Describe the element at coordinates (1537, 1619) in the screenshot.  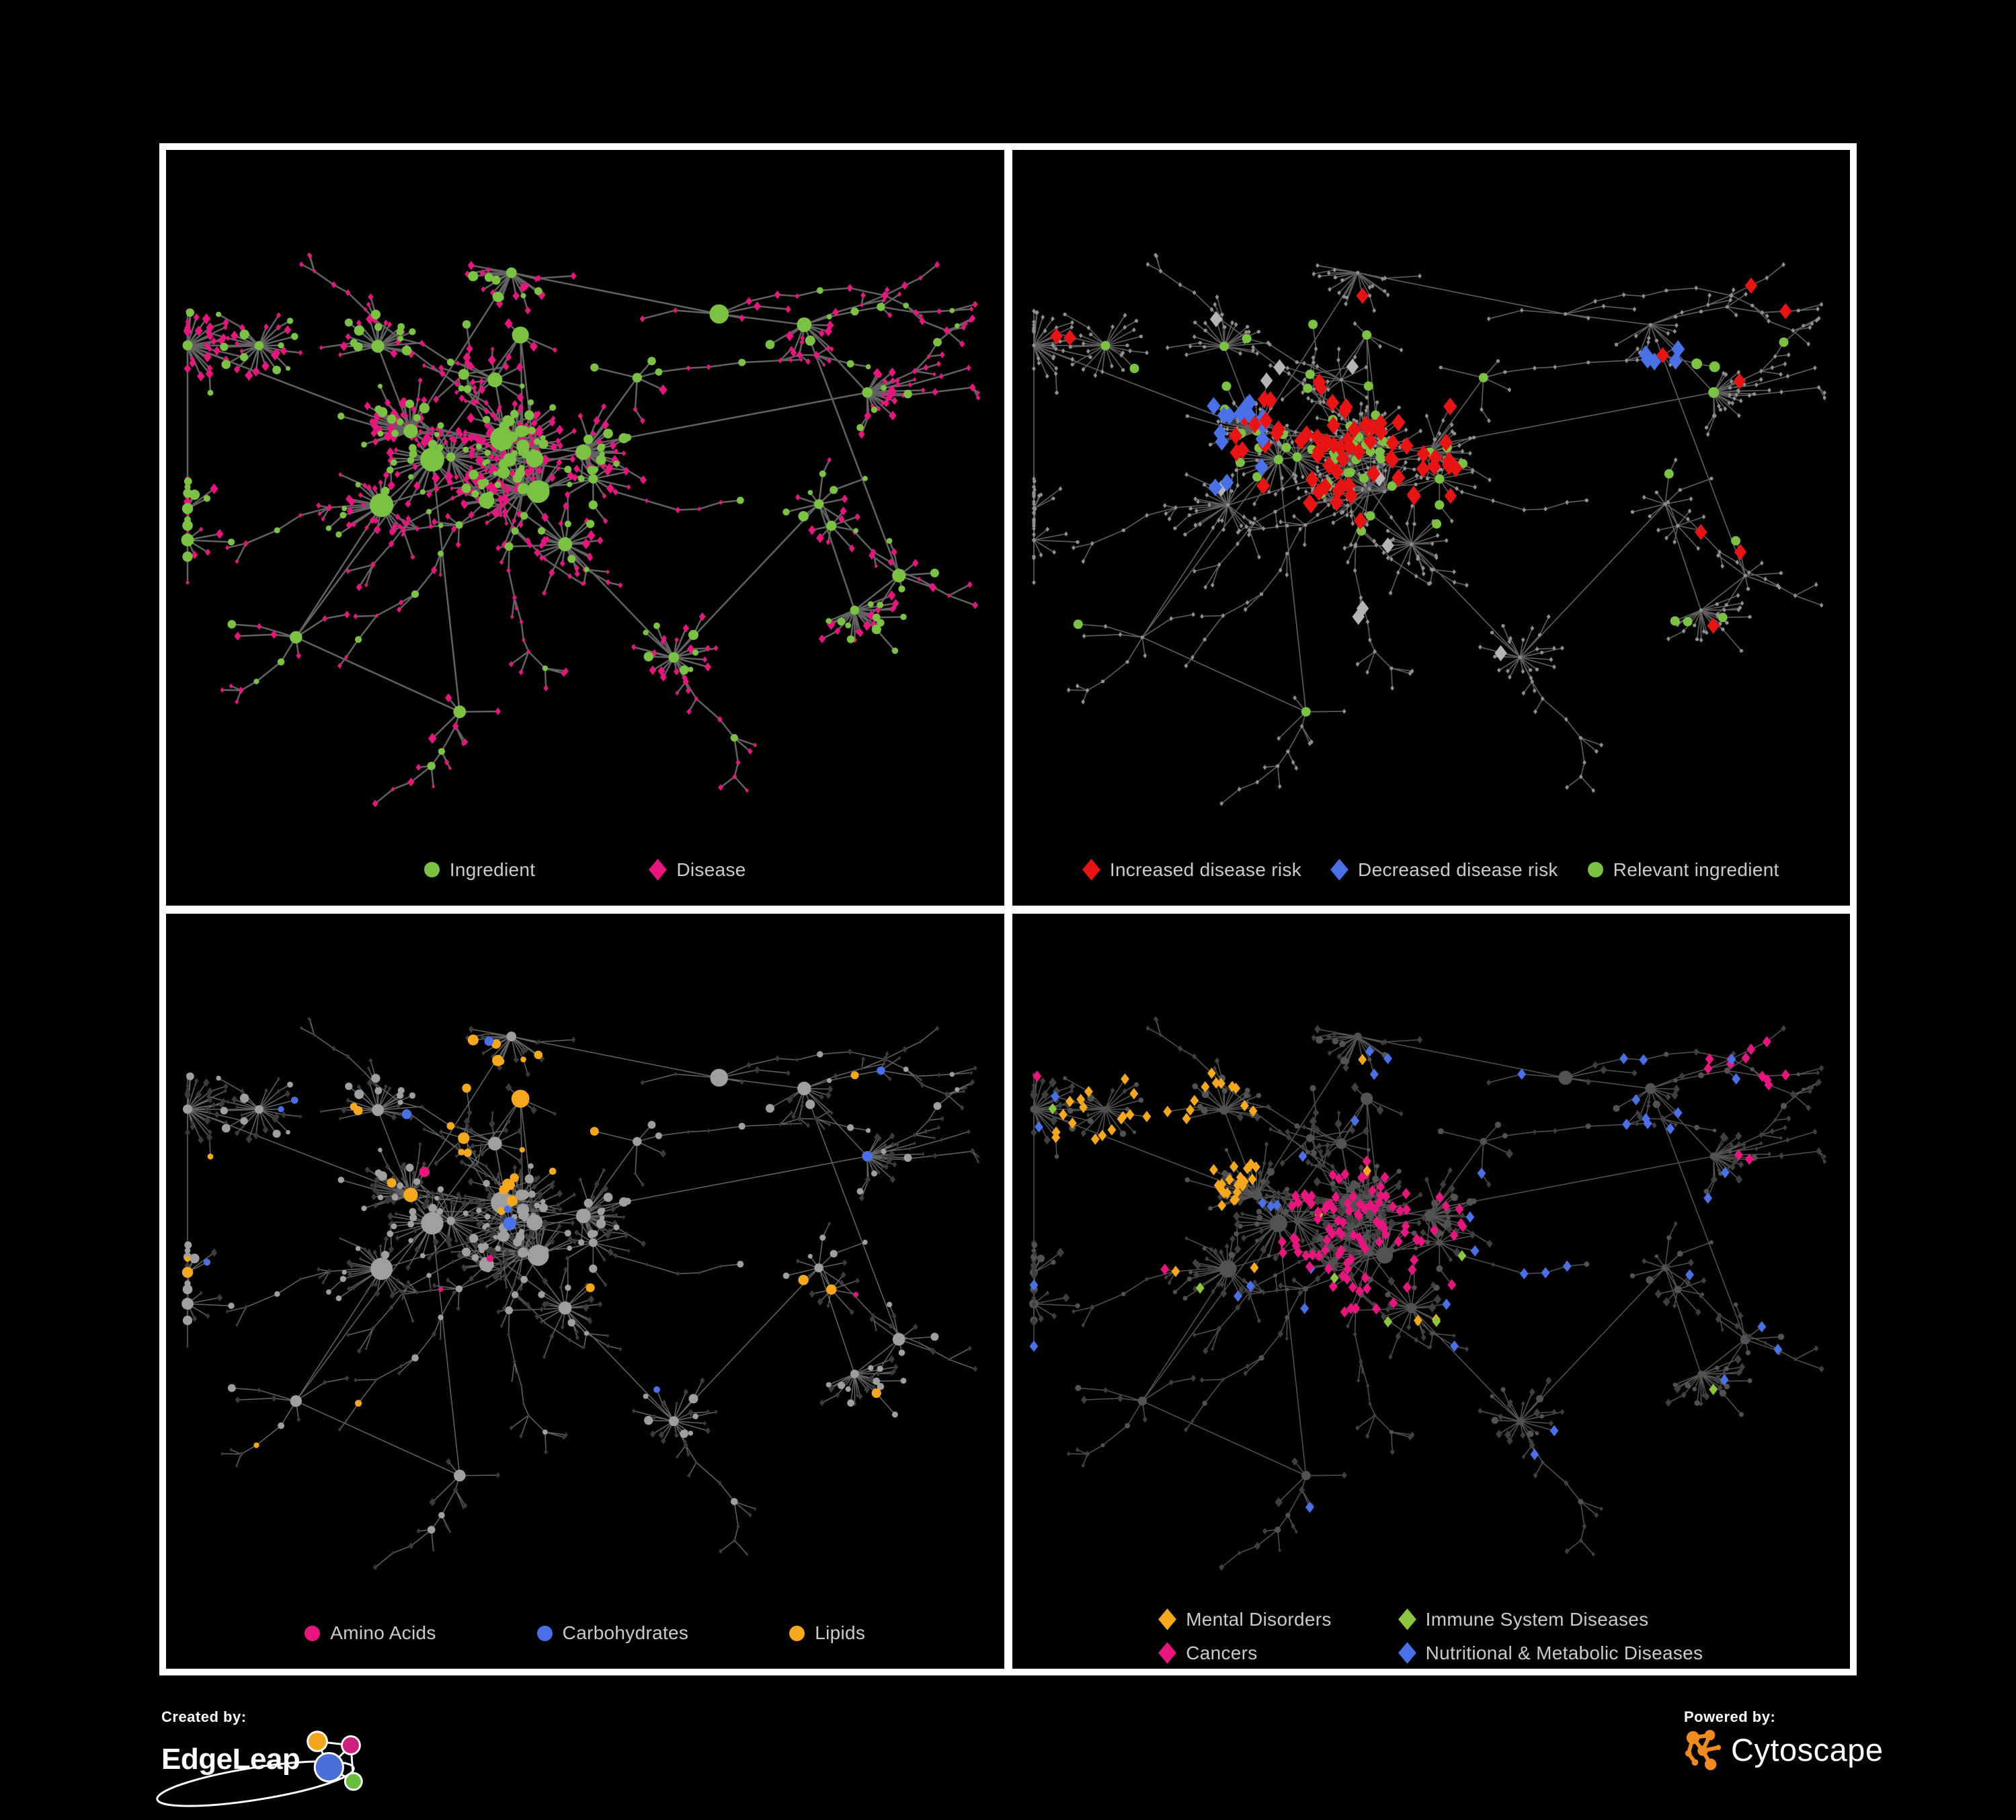
I see `legend-label: Immune System Diseases` at that location.